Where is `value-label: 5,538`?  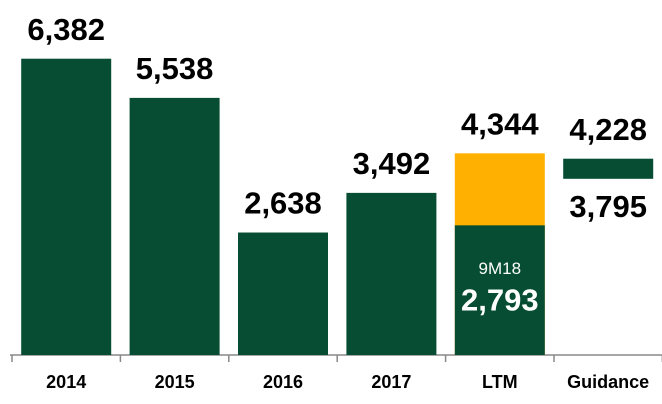 value-label: 5,538 is located at coordinates (175, 68).